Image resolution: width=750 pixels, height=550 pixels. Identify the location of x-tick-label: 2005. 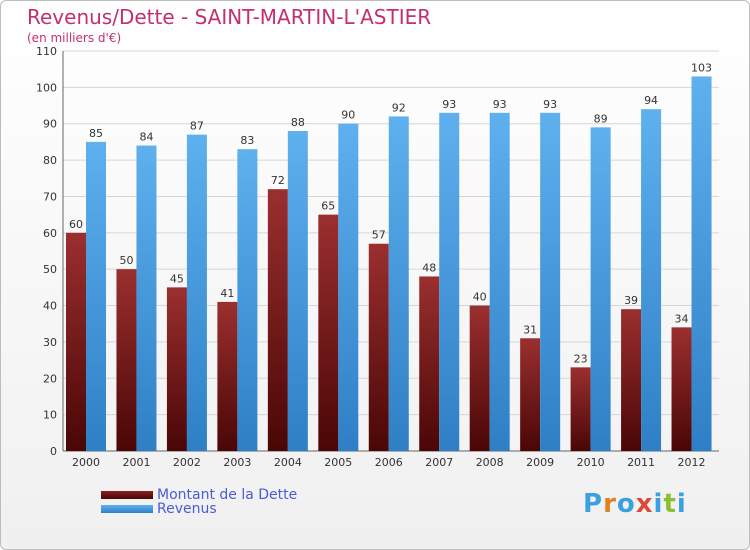
(338, 462).